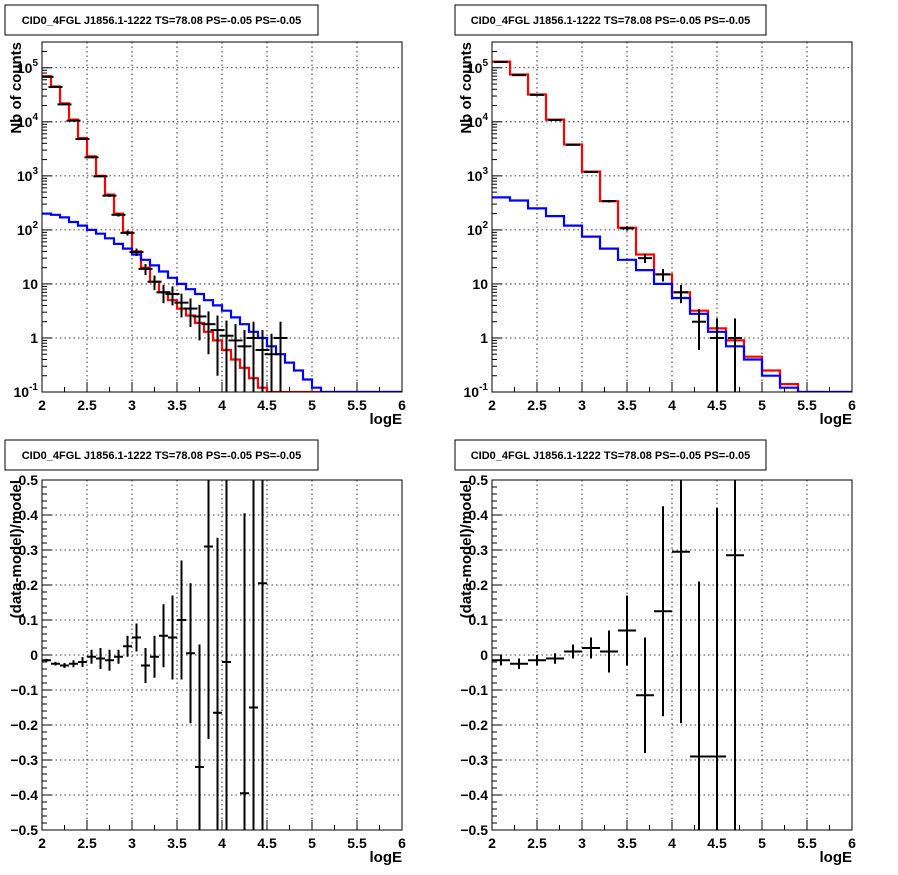 This screenshot has height=875, width=898. Describe the element at coordinates (29, 480) in the screenshot. I see `y-tick-label: 0.5` at that location.